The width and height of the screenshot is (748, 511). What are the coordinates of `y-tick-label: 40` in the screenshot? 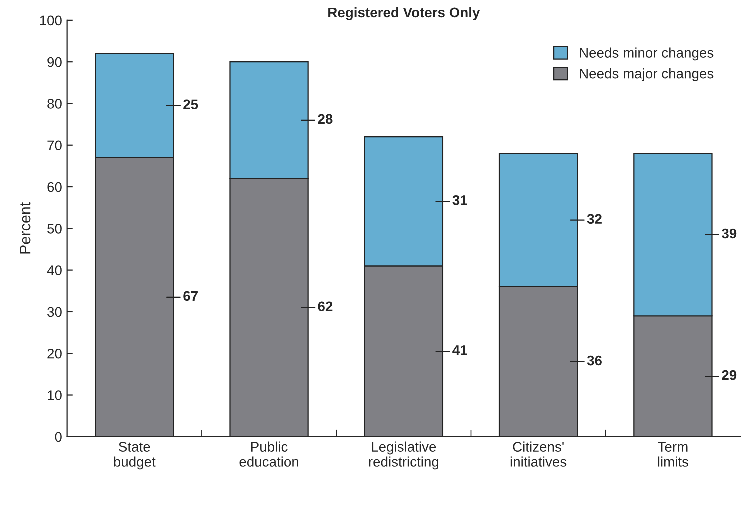 It's located at (54, 271).